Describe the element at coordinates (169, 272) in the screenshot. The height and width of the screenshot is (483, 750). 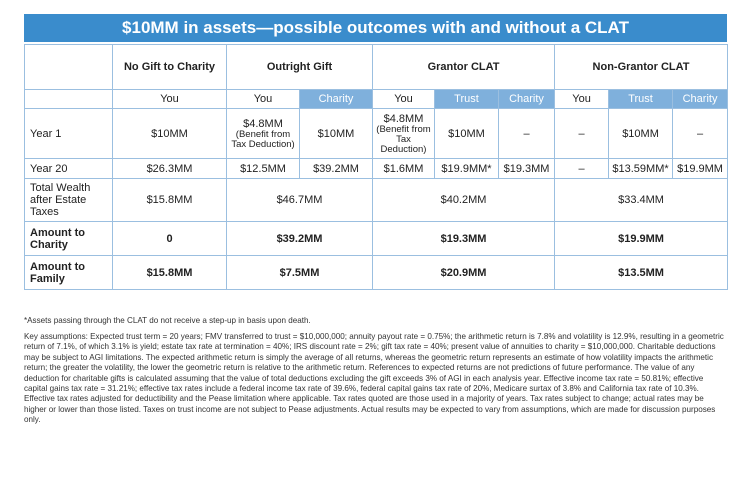
I see `cell-amount-family-no-gift: $15.8MM` at that location.